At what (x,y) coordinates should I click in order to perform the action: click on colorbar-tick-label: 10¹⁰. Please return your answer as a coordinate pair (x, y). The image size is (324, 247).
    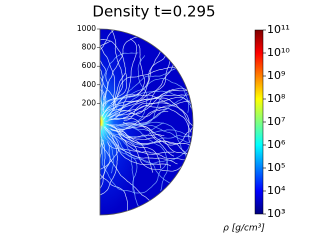
    Looking at the image, I should click on (278, 52).